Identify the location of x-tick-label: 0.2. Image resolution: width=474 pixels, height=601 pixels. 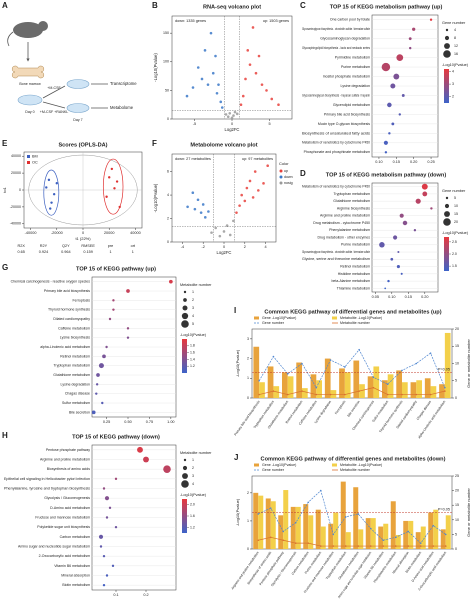
(145, 595).